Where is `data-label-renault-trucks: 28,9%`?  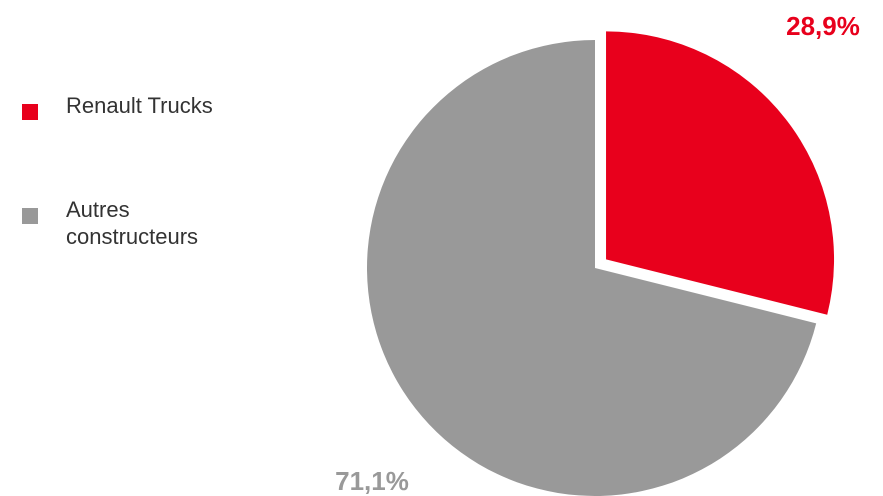
data-label-renault-trucks: 28,9% is located at coordinates (823, 26).